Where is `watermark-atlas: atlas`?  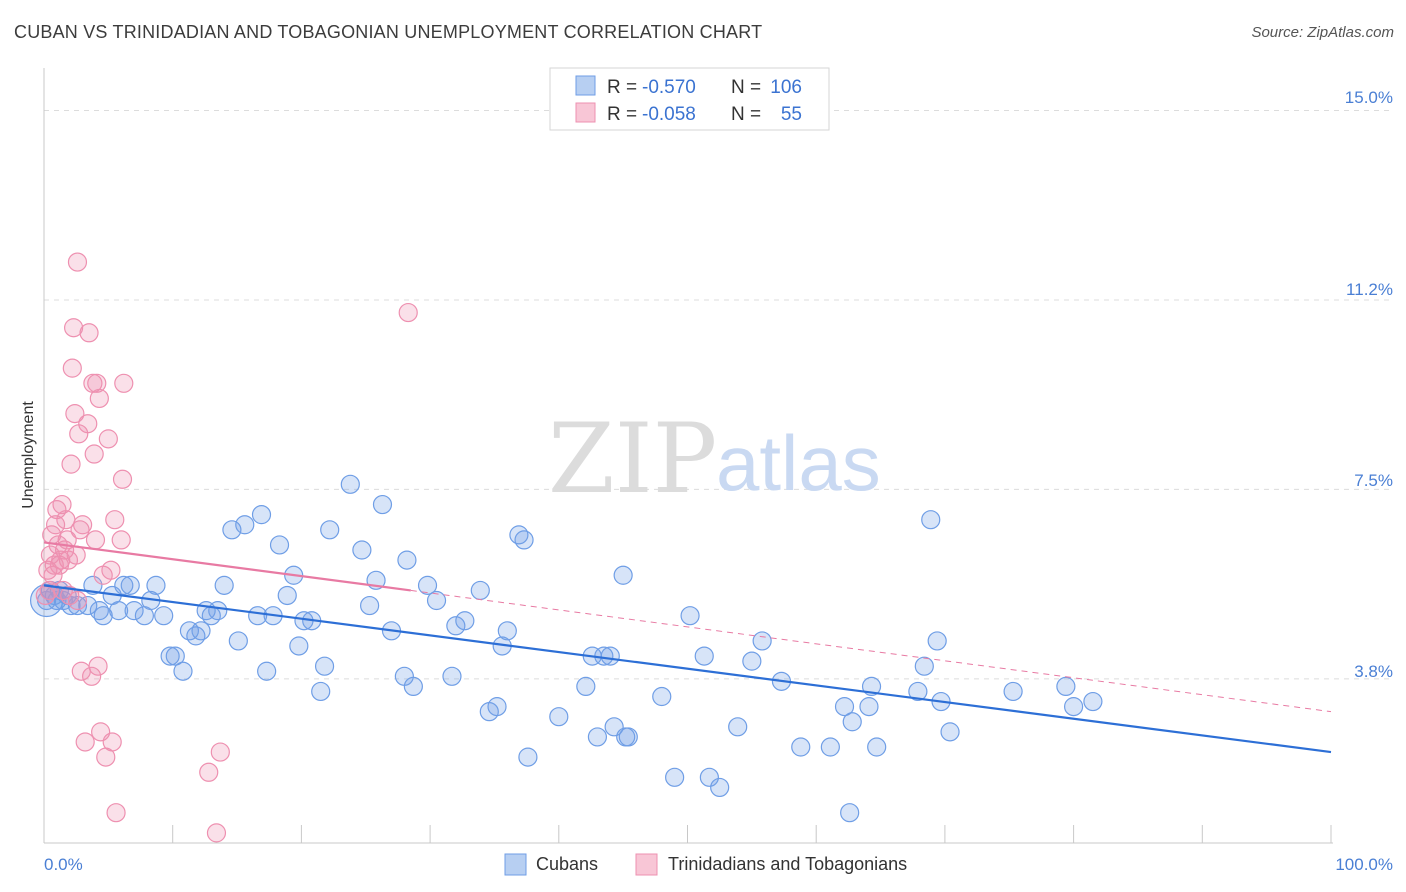
watermark-atlas: atlas is located at coordinates (798, 463).